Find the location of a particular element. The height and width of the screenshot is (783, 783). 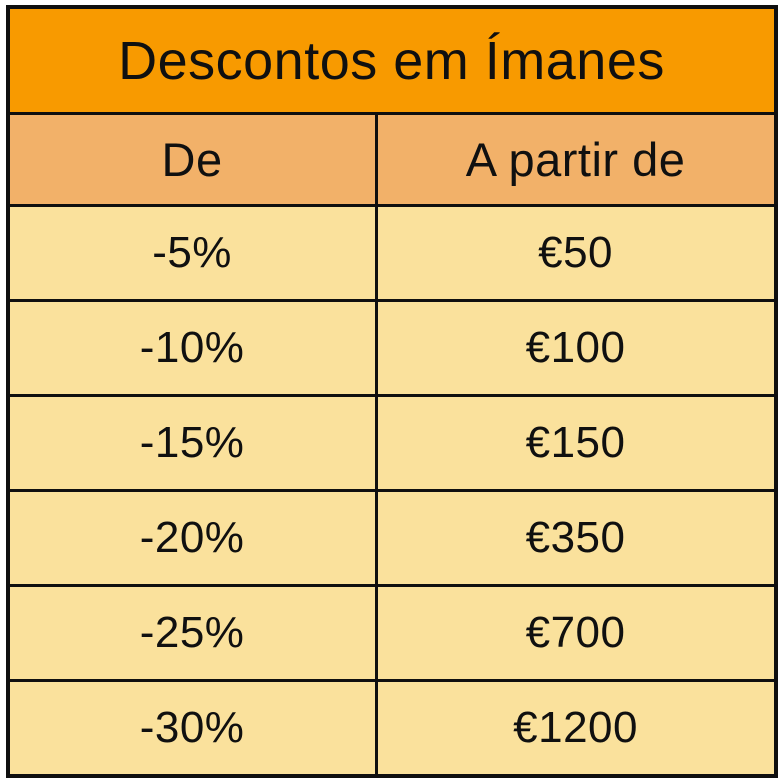

header-row: De A partir de is located at coordinates (392, 159).